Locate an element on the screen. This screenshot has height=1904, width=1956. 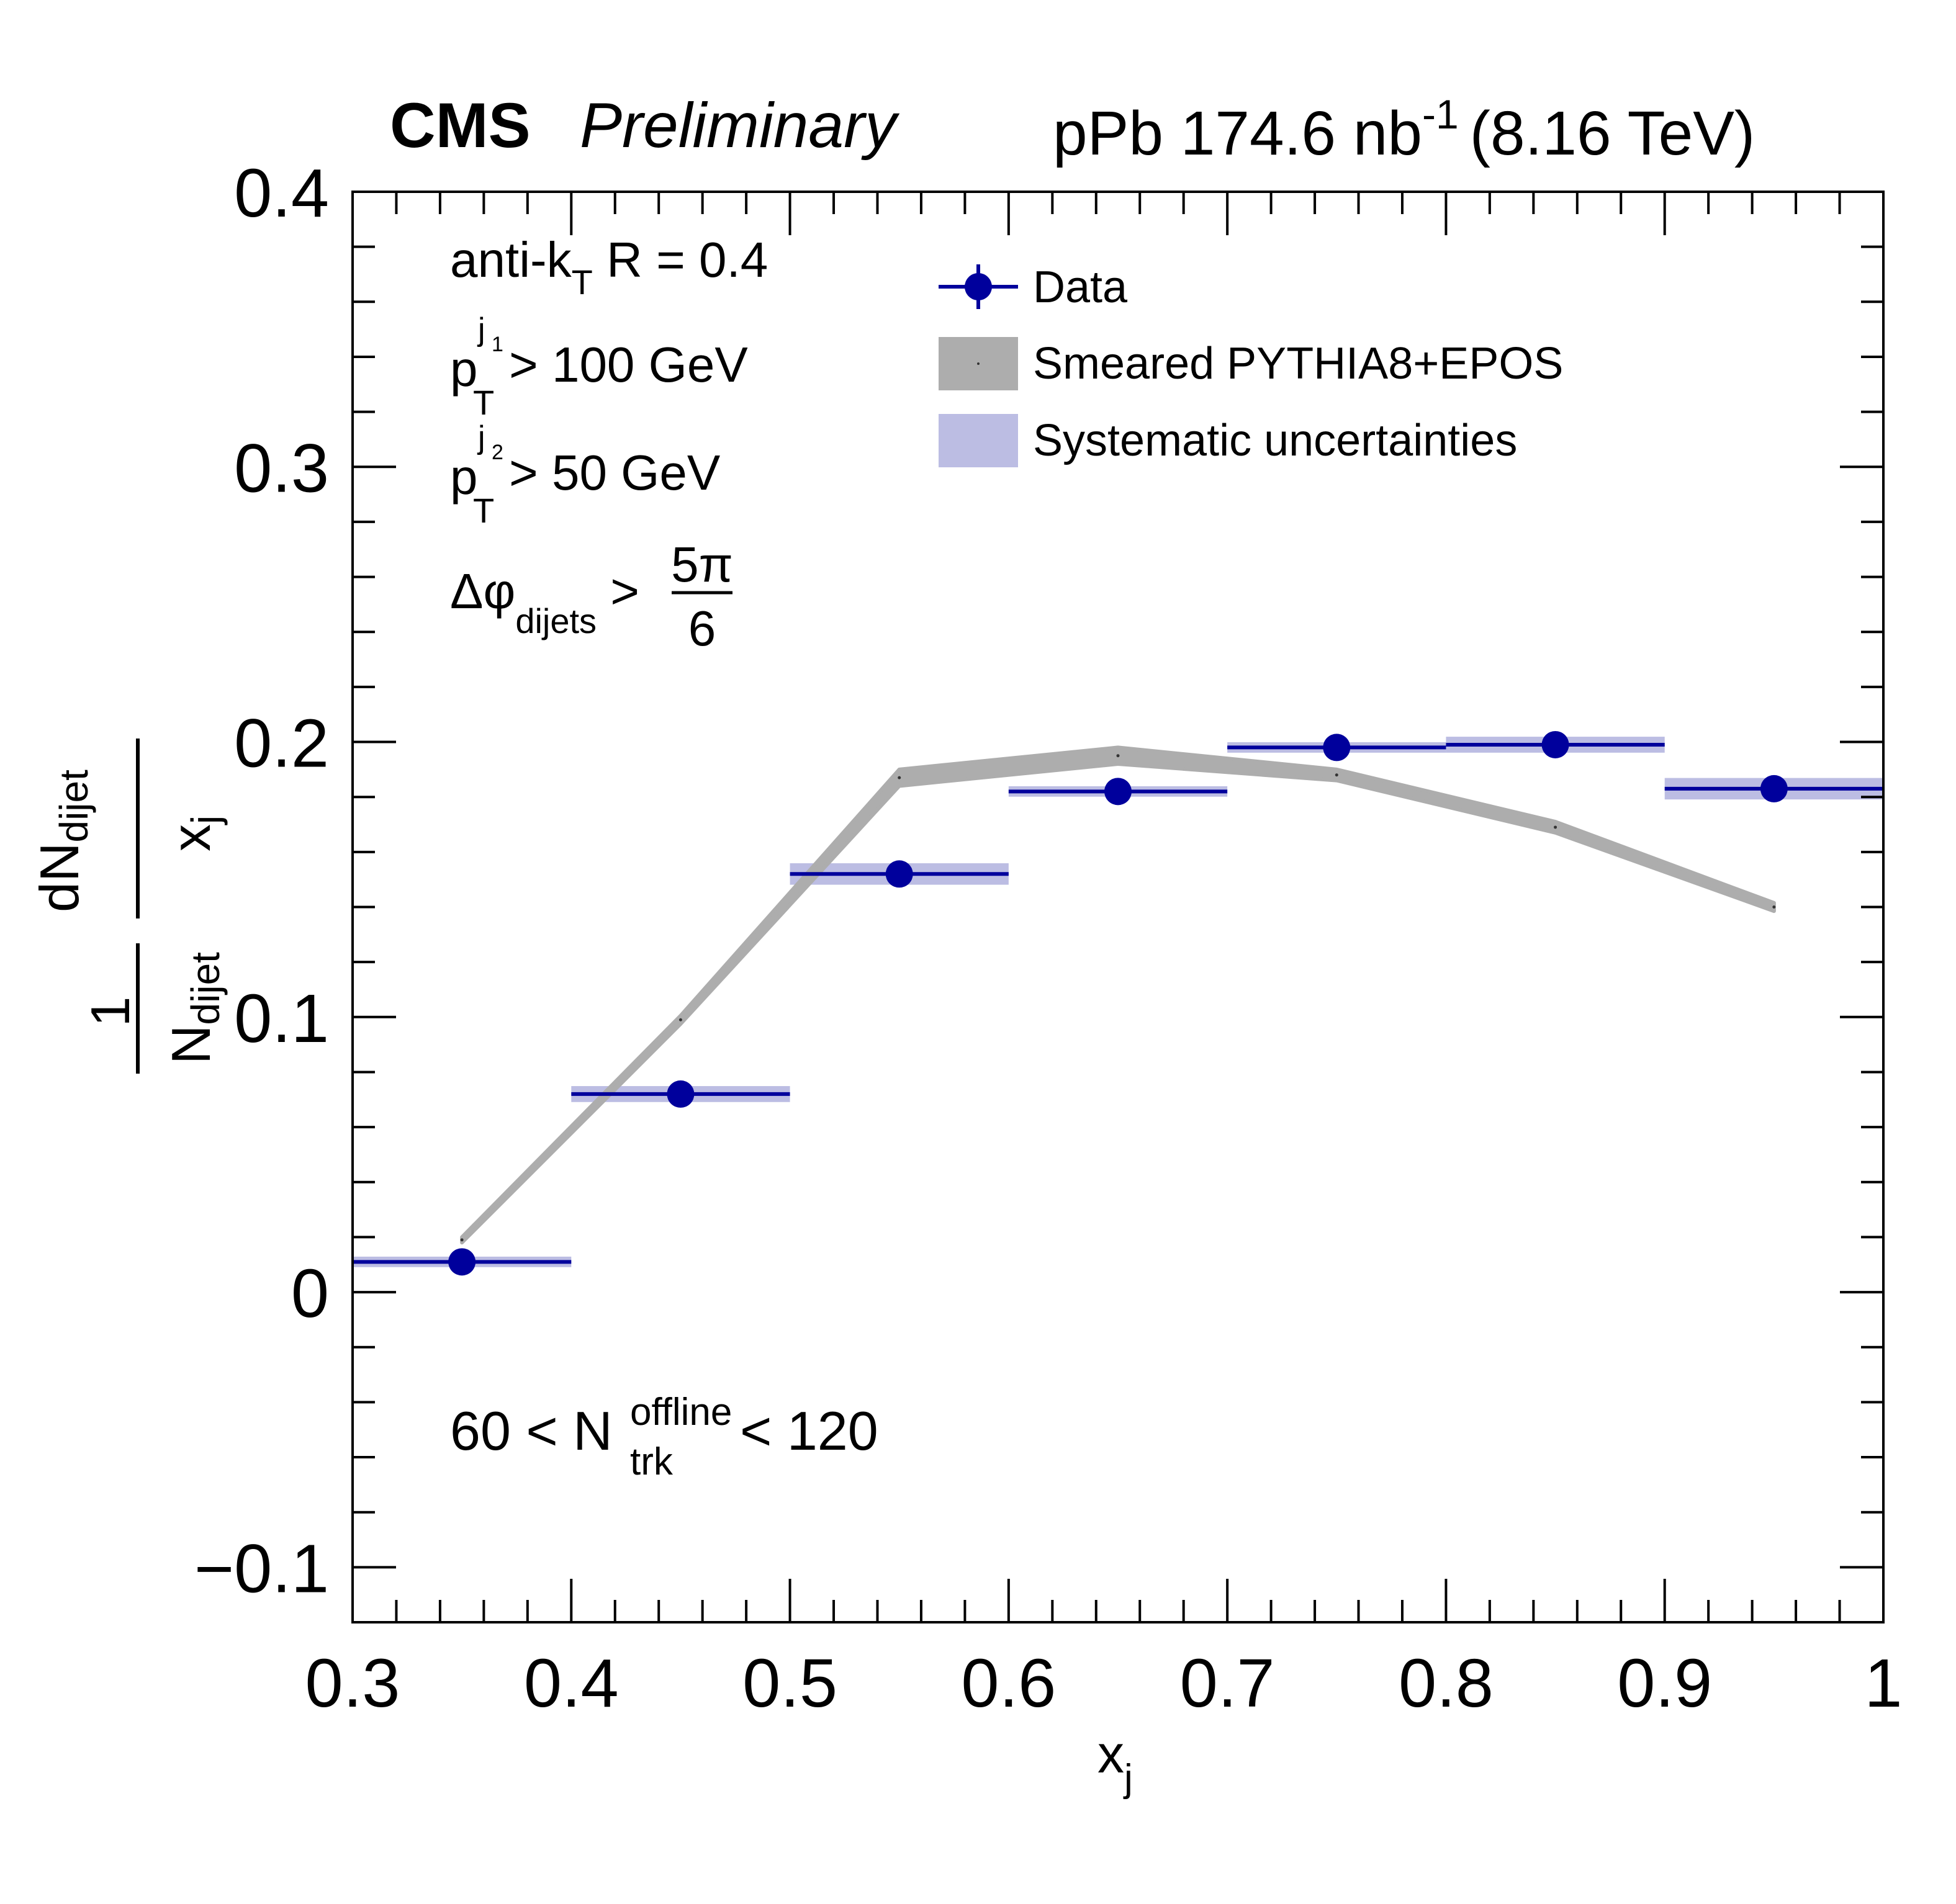
x-tick-label: 0.8 is located at coordinates (1446, 1684).